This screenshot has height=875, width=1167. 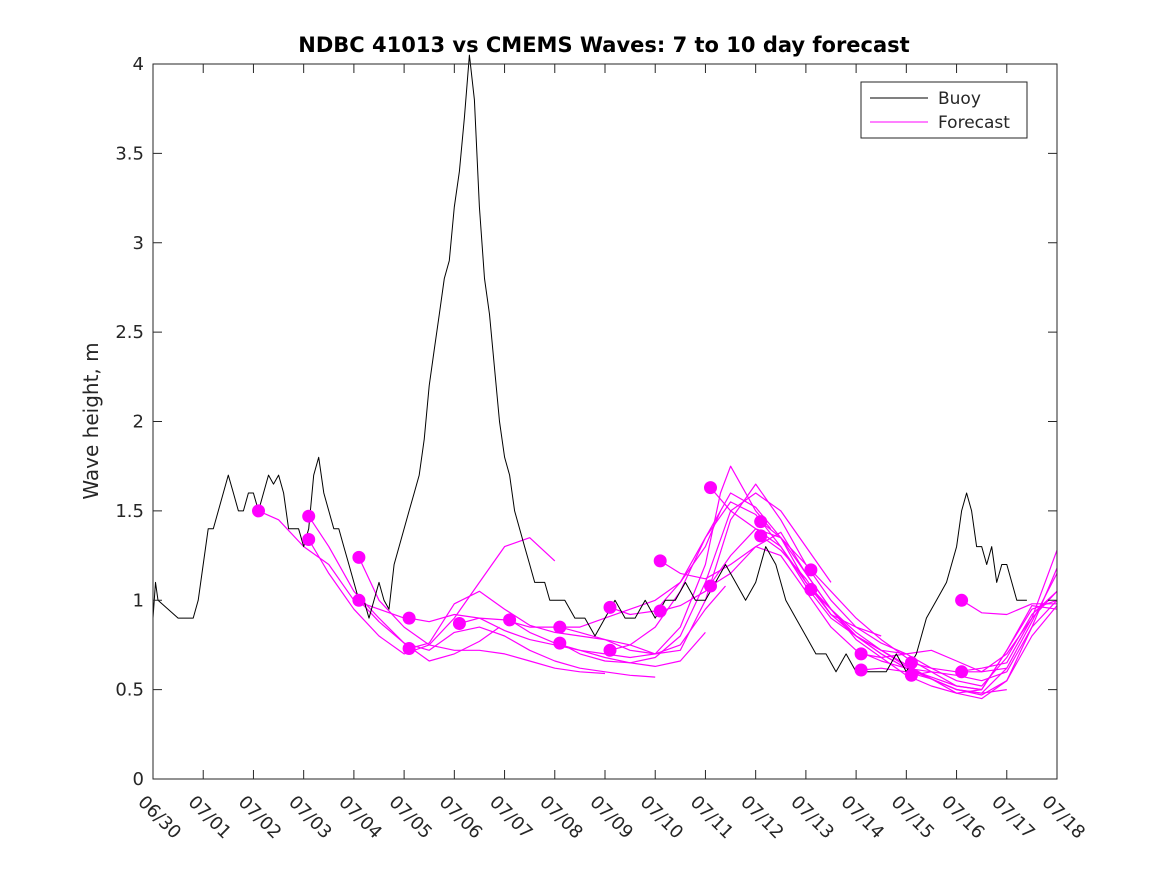 I want to click on y-tick-label: 3.5, so click(x=129, y=153).